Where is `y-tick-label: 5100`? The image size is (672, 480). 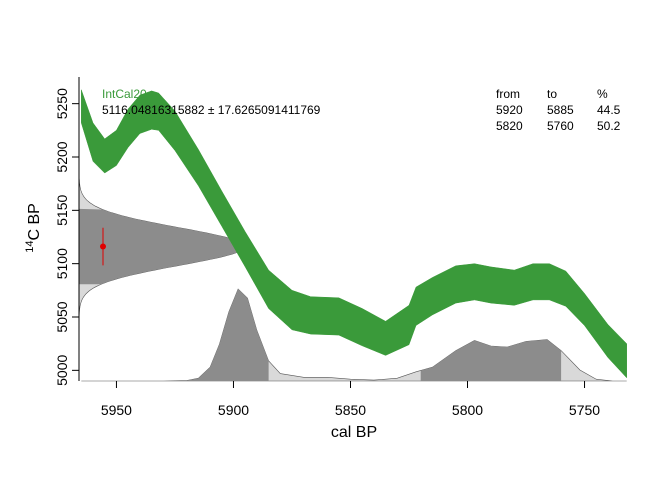 y-tick-label: 5100 is located at coordinates (62, 263).